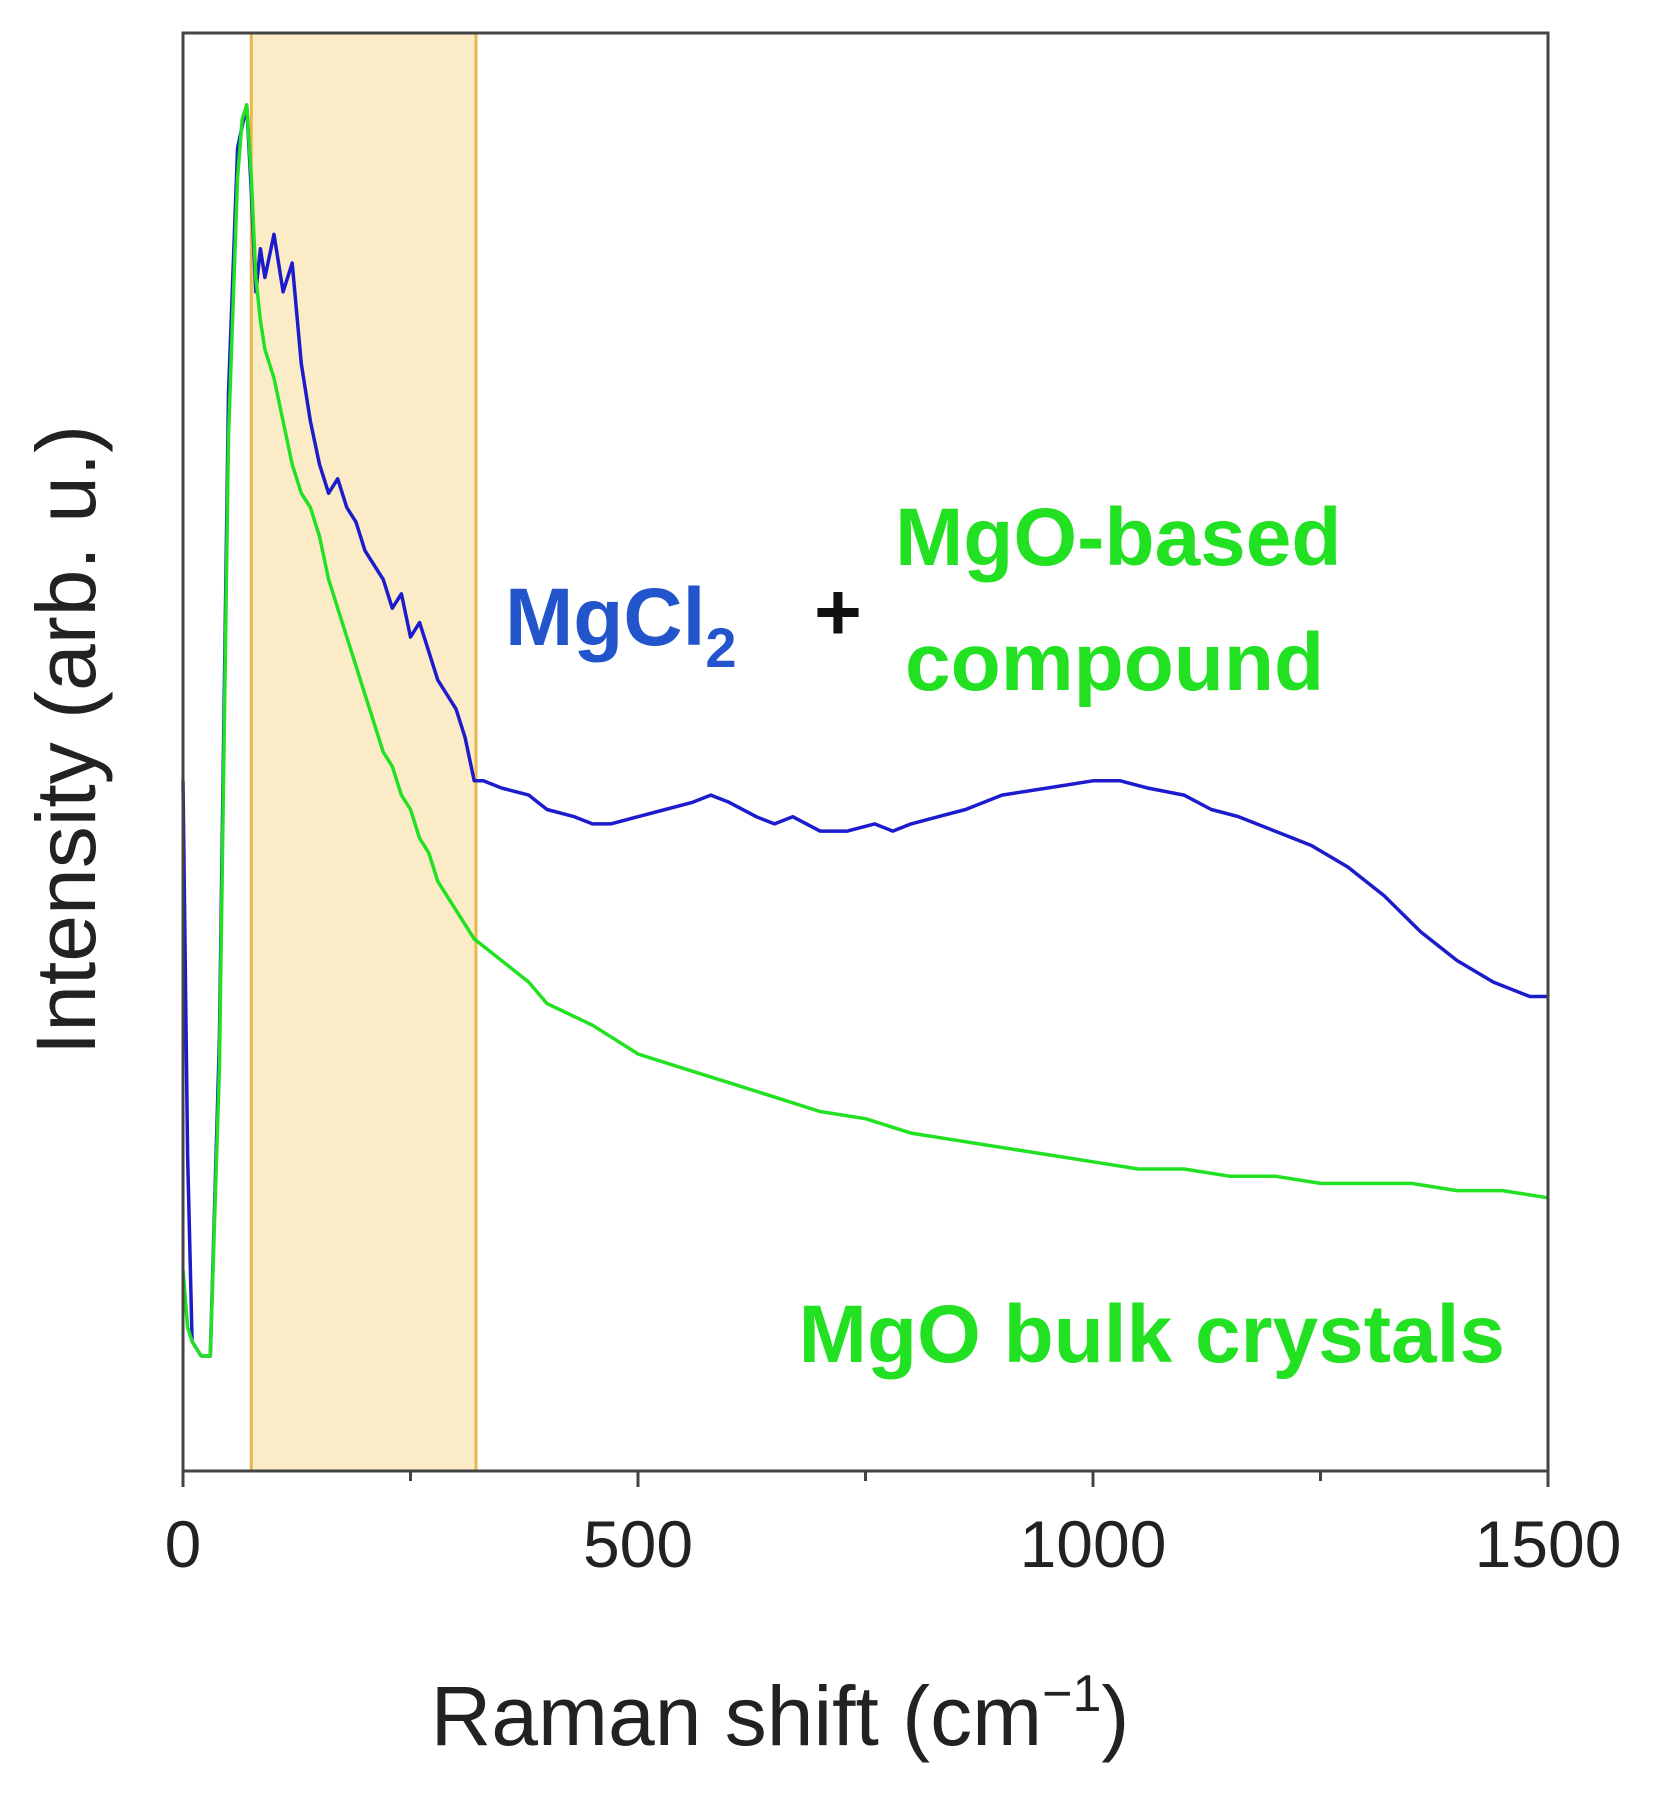 The height and width of the screenshot is (1801, 1678). I want to click on mgcl2-annotation: MgCl2, so click(621, 625).